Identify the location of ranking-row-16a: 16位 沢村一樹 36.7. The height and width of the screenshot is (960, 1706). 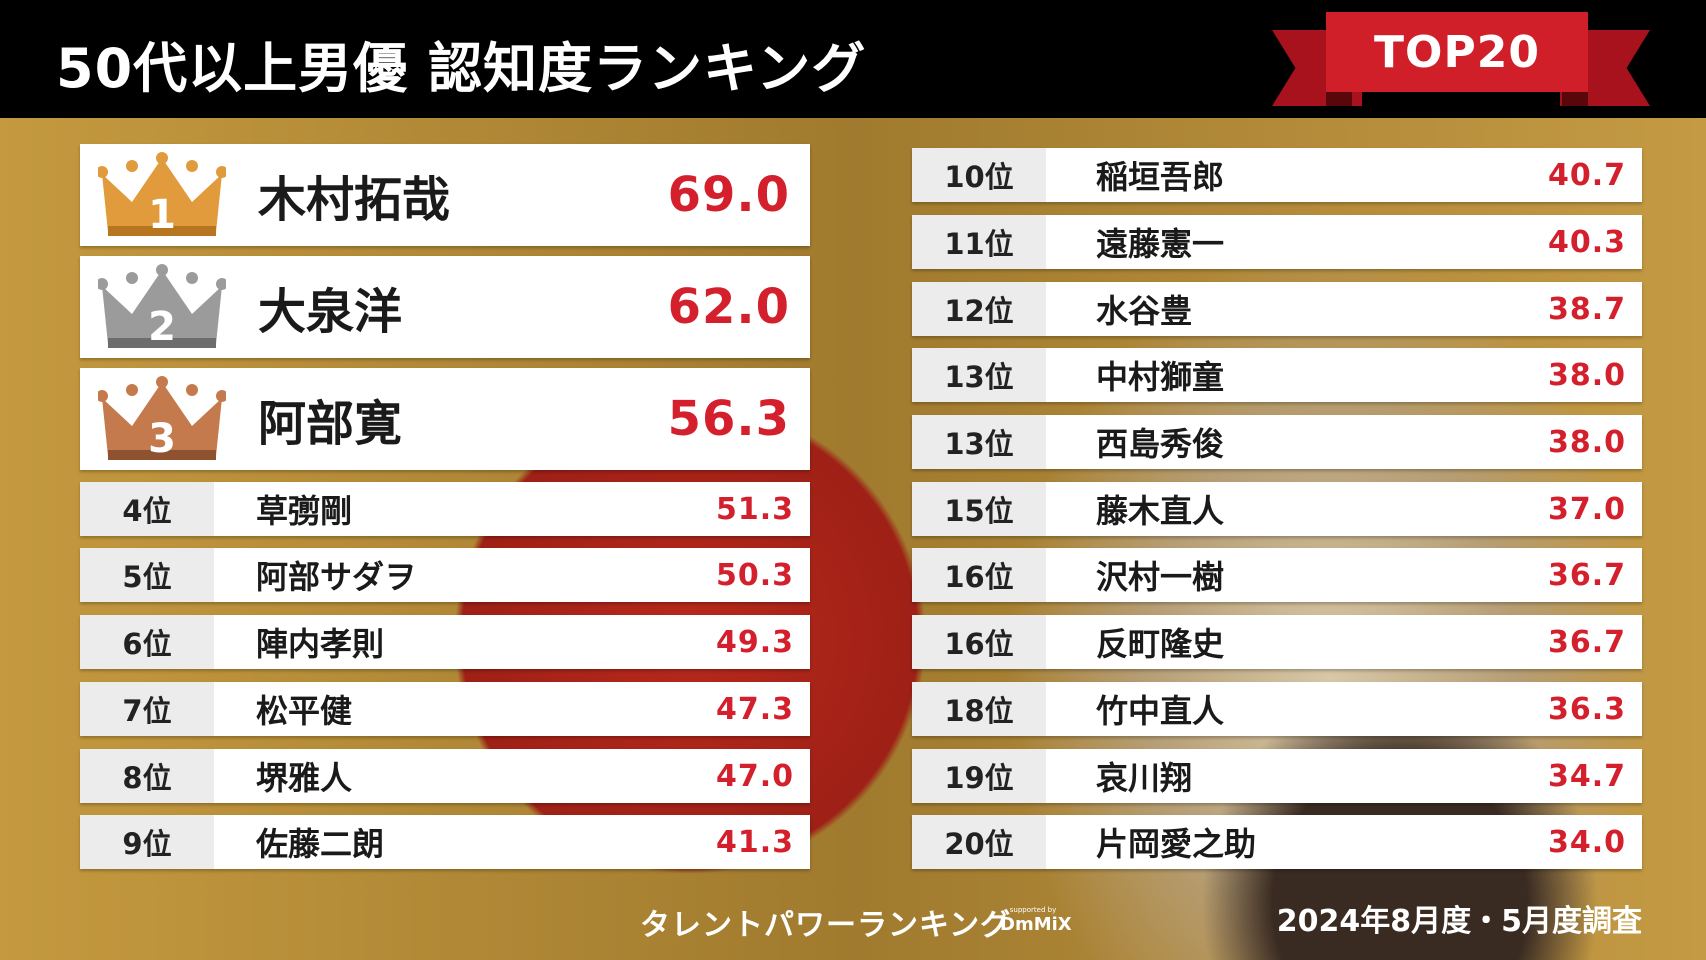
(1277, 575).